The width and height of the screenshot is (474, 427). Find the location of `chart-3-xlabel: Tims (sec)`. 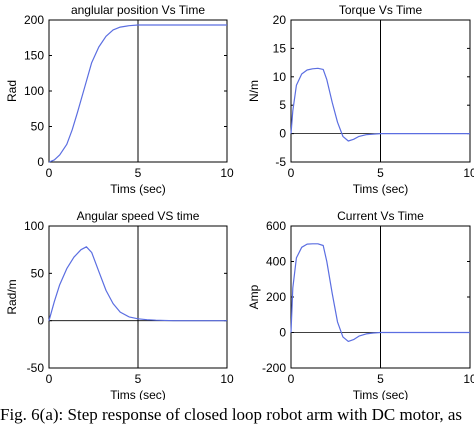

chart-3-xlabel: Tims (sec) is located at coordinates (138, 394).